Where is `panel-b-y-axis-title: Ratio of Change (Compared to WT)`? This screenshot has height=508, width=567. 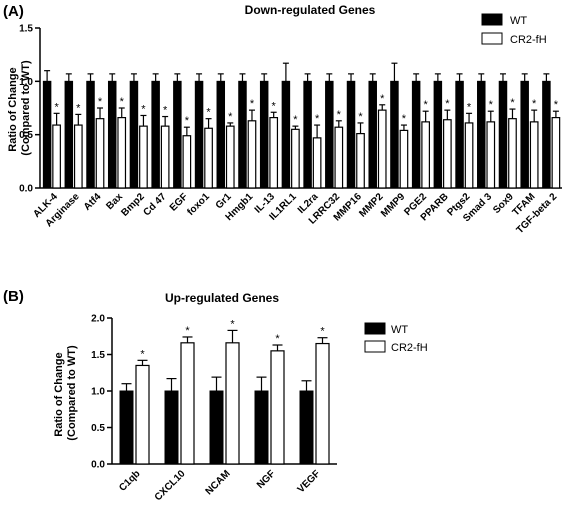
panel-b-y-axis-title: Ratio of Change (Compared to WT) is located at coordinates (65, 393).